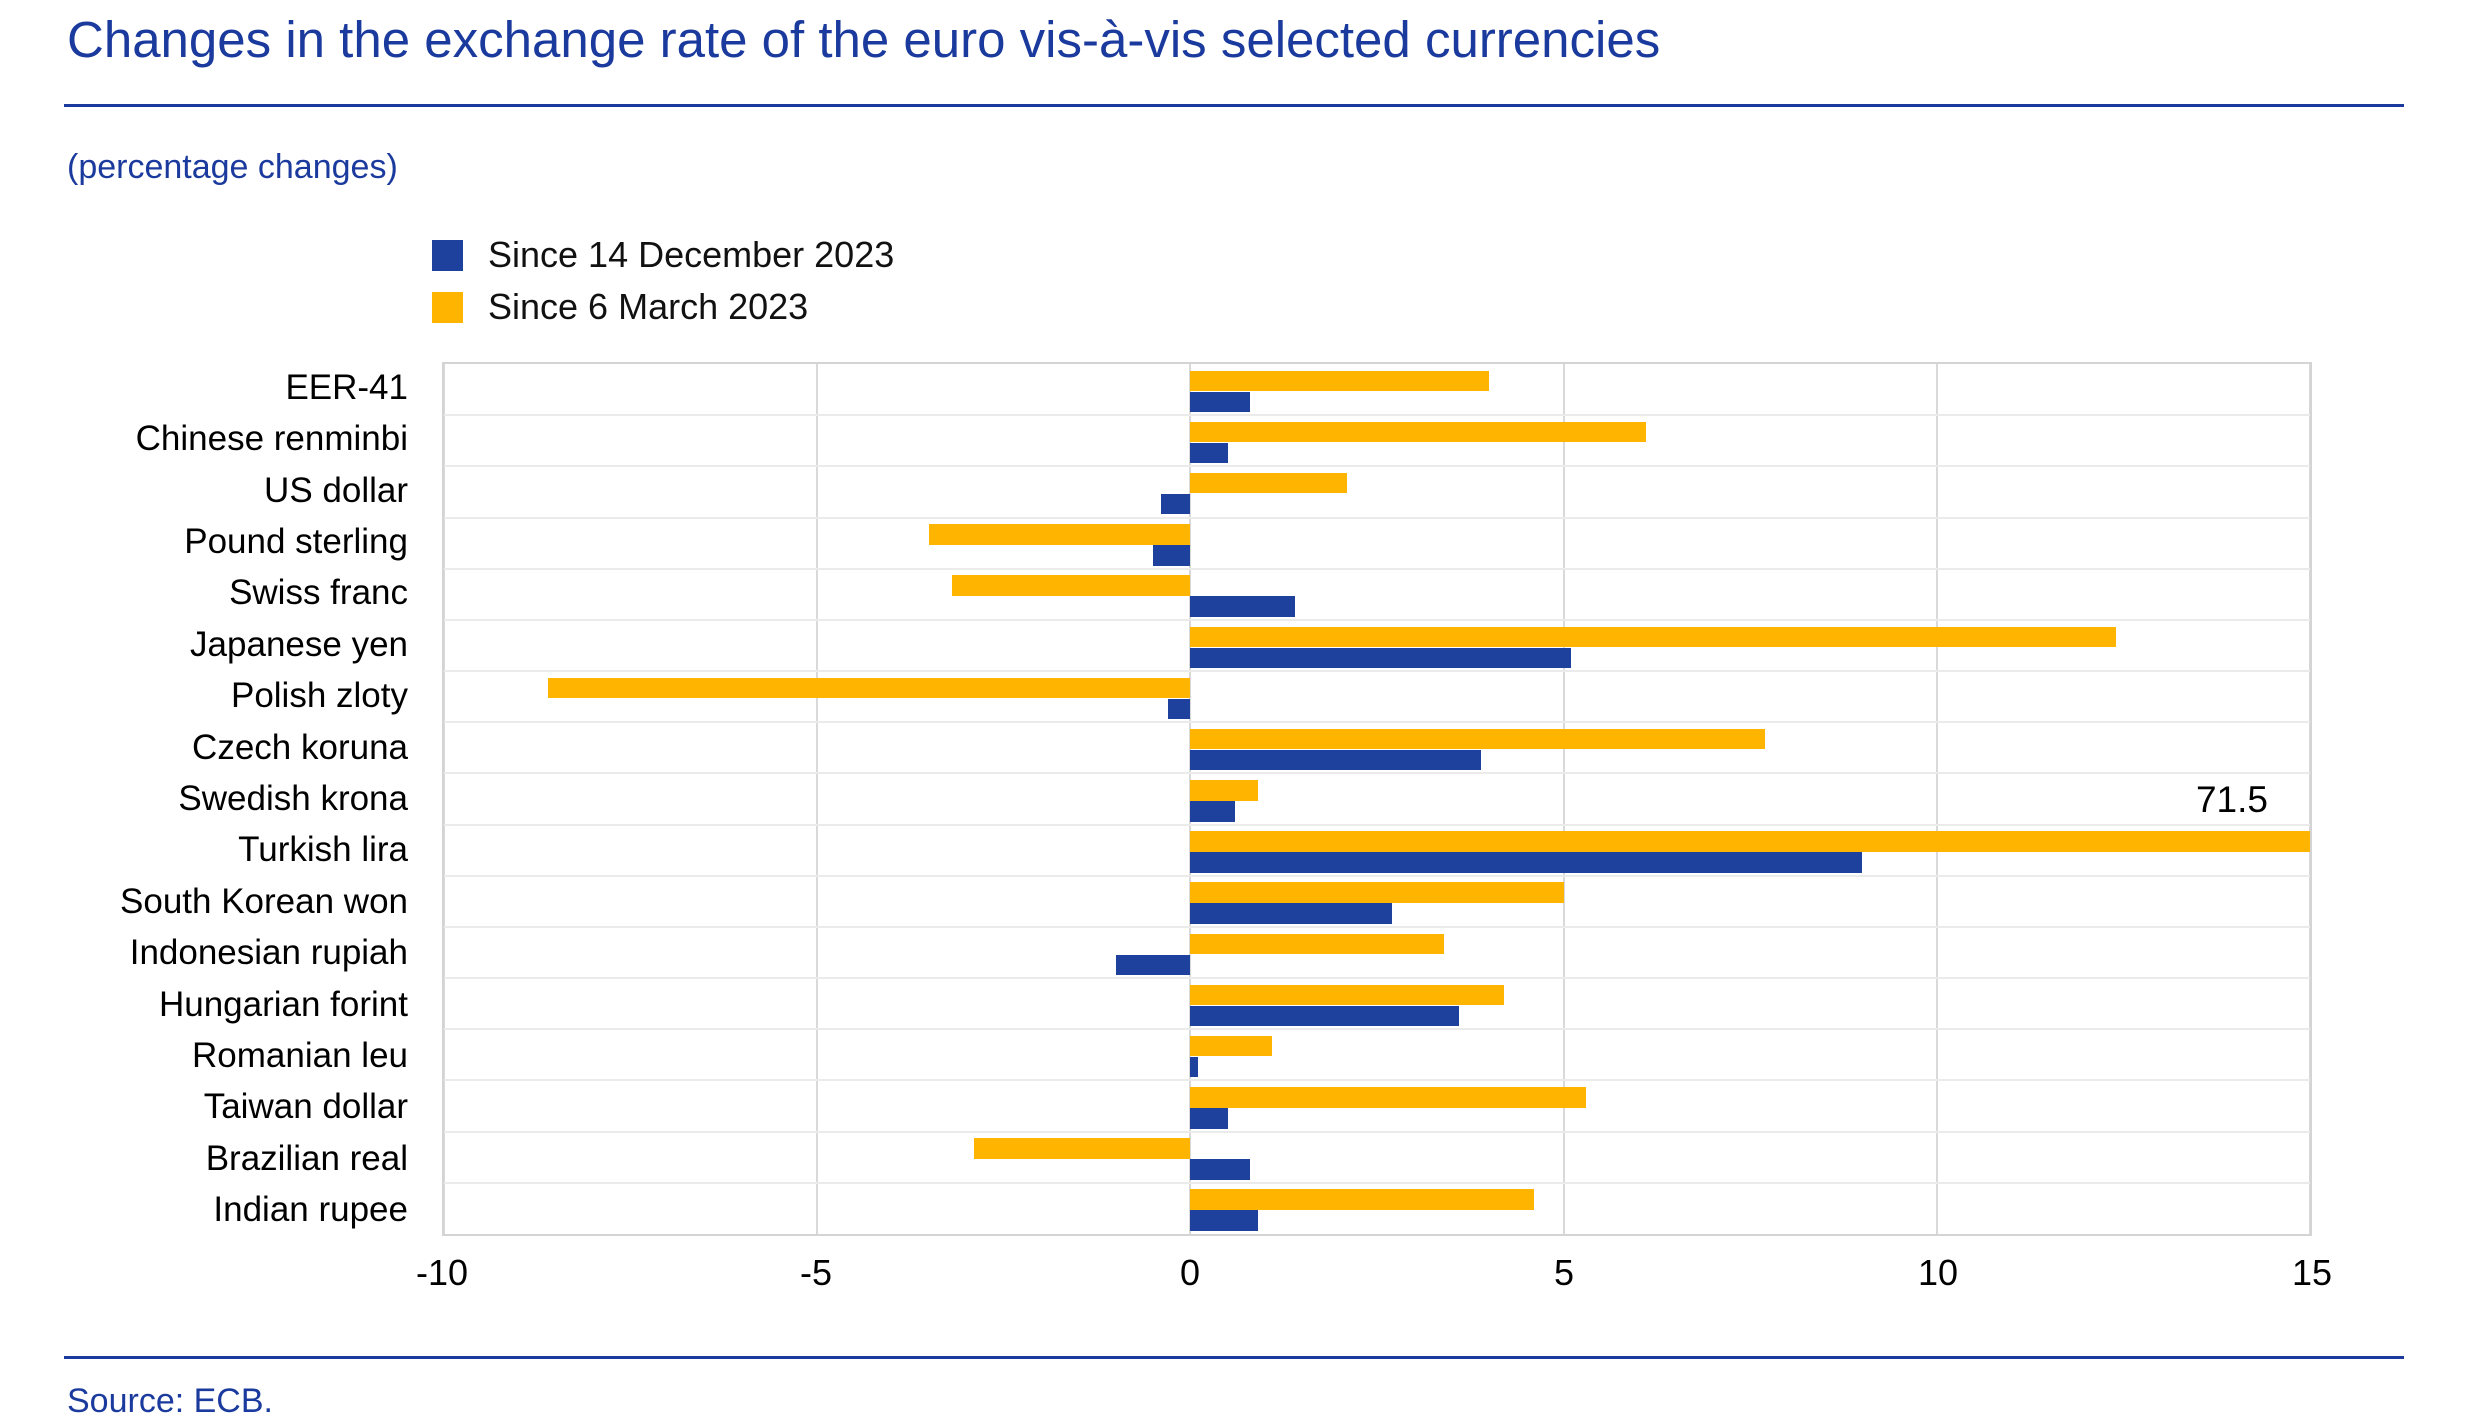 The height and width of the screenshot is (1428, 2466). What do you see at coordinates (296, 541) in the screenshot?
I see `category-label: Pound sterling` at bounding box center [296, 541].